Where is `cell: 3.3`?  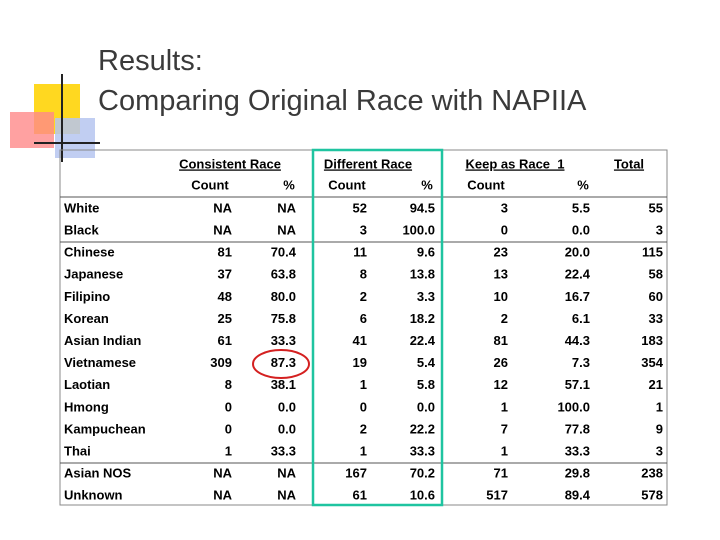
cell: 3.3 is located at coordinates (426, 296).